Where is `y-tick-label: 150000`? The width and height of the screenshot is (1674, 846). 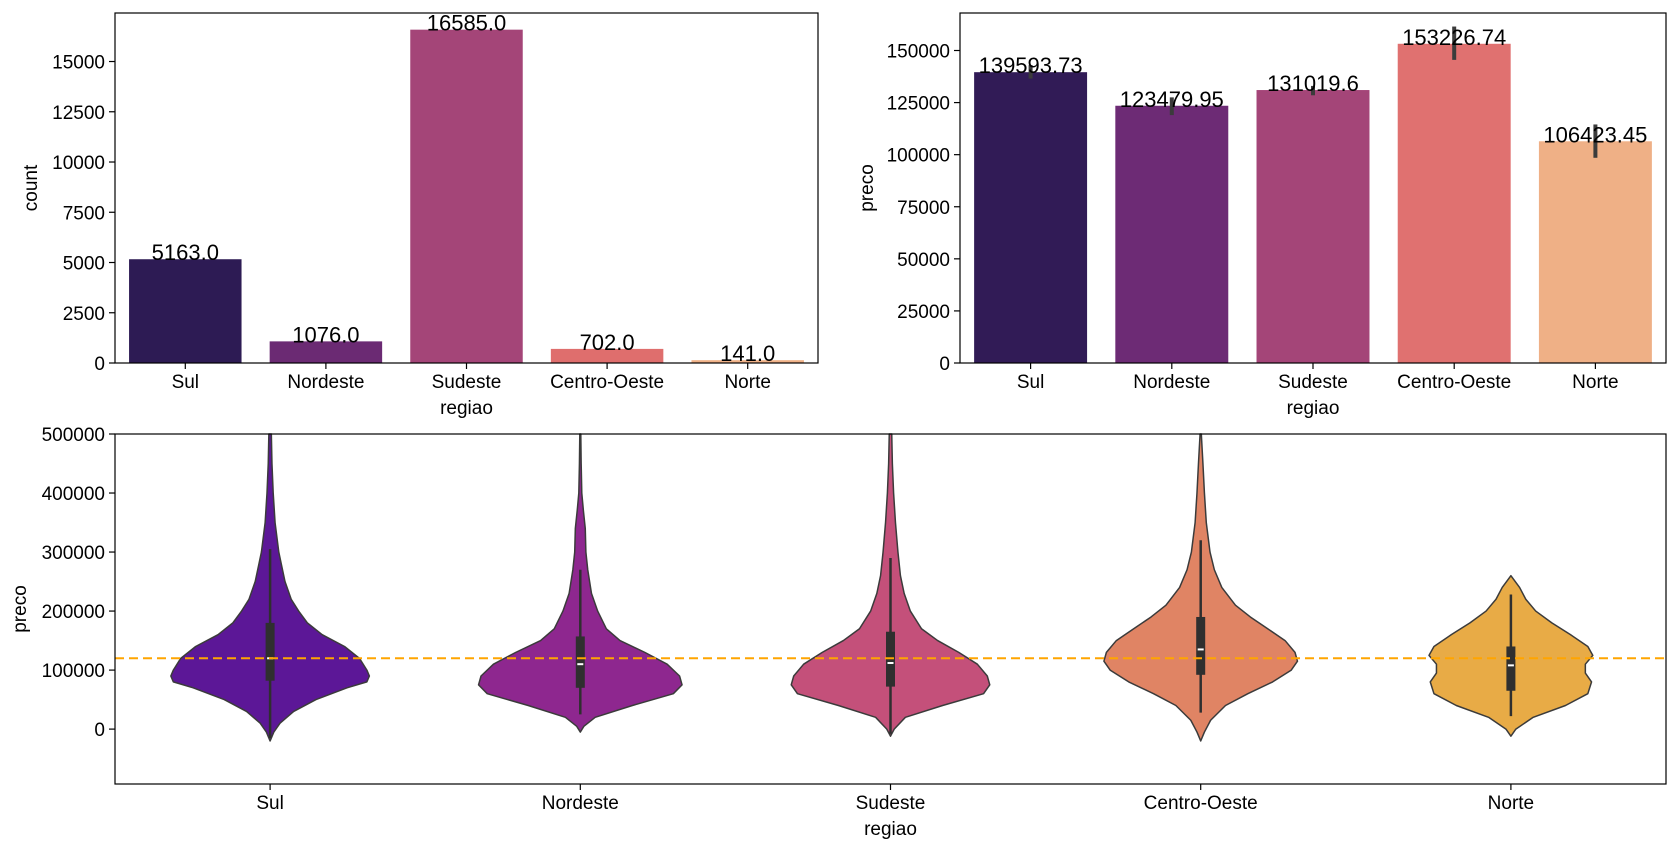 y-tick-label: 150000 is located at coordinates (918, 52).